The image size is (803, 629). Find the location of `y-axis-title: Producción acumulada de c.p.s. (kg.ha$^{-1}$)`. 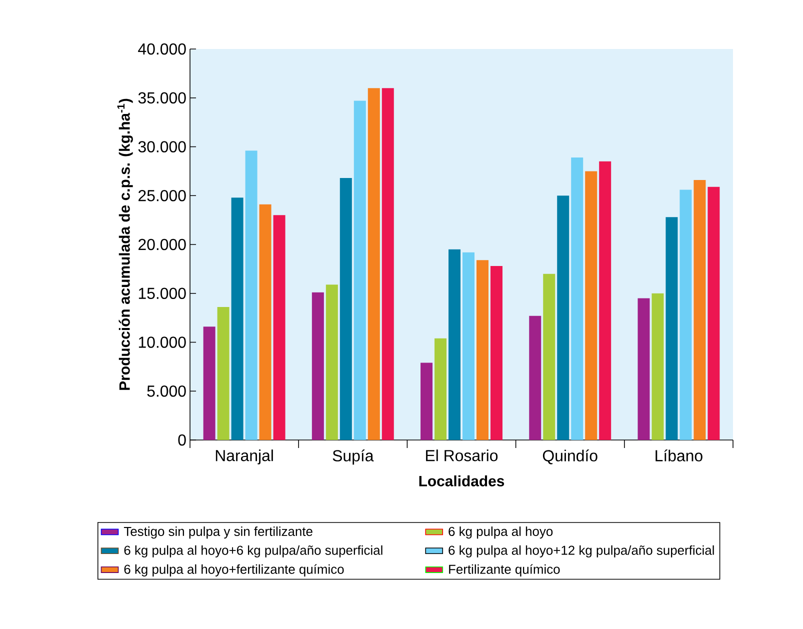

y-axis-title: Producción acumulada de c.p.s. (kg.ha$^{-1}$) is located at coordinates (125, 244).